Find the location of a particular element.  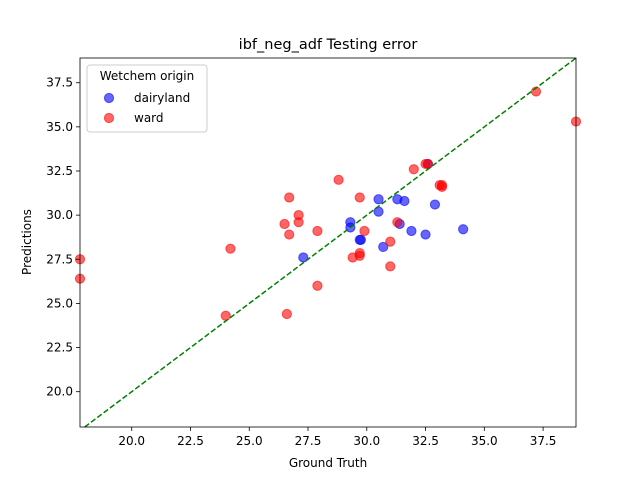

y-tick-label: 32.5 is located at coordinates (59, 171).